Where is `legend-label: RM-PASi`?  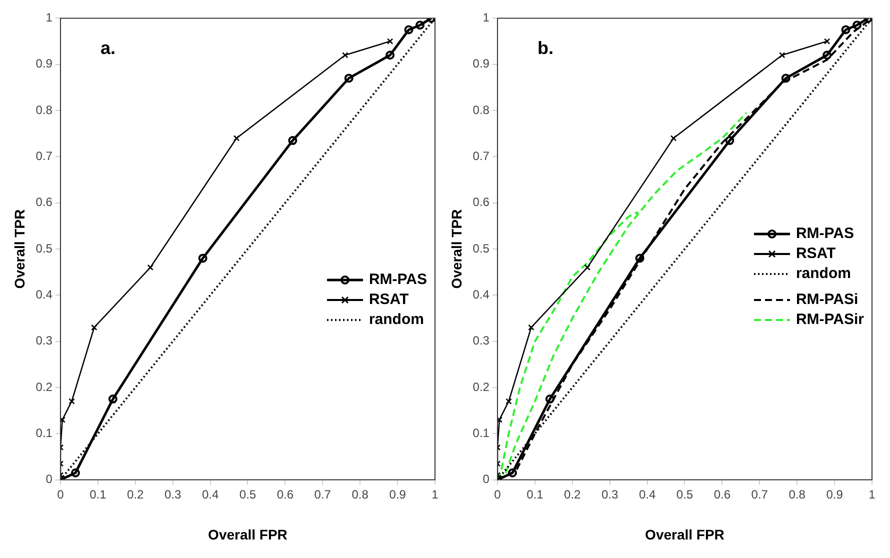 legend-label: RM-PASi is located at coordinates (827, 299).